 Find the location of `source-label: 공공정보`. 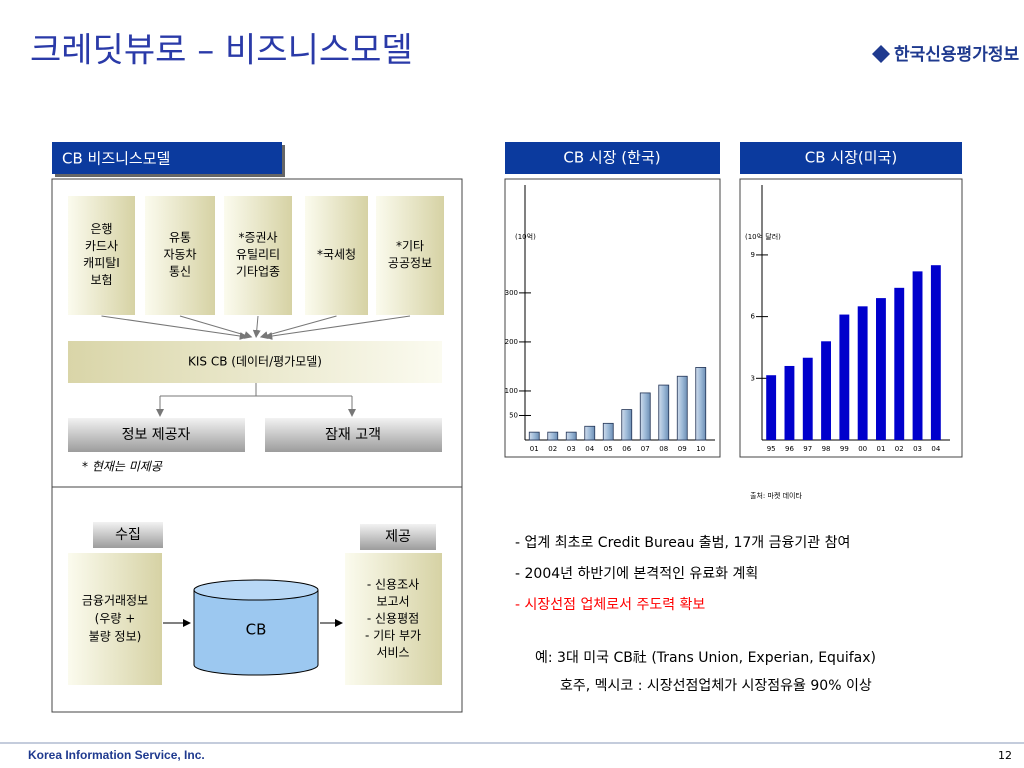

source-label: 공공정보 is located at coordinates (410, 263).